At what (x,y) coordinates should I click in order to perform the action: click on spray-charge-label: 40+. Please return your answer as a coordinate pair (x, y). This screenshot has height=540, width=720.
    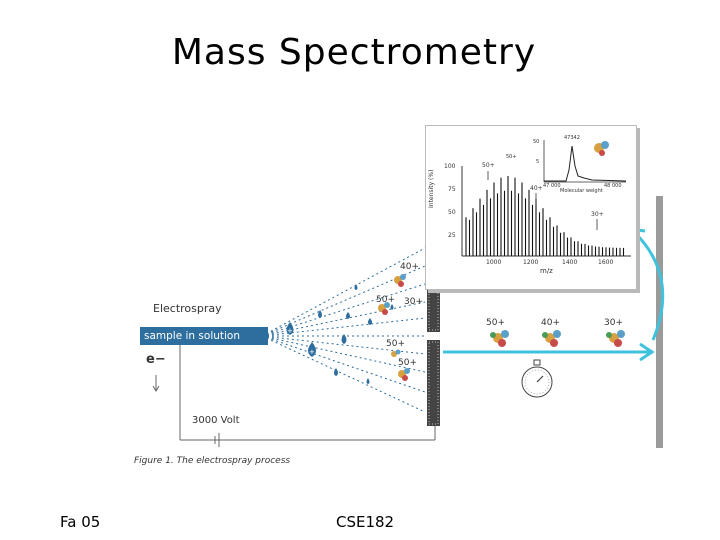
    Looking at the image, I should click on (409, 267).